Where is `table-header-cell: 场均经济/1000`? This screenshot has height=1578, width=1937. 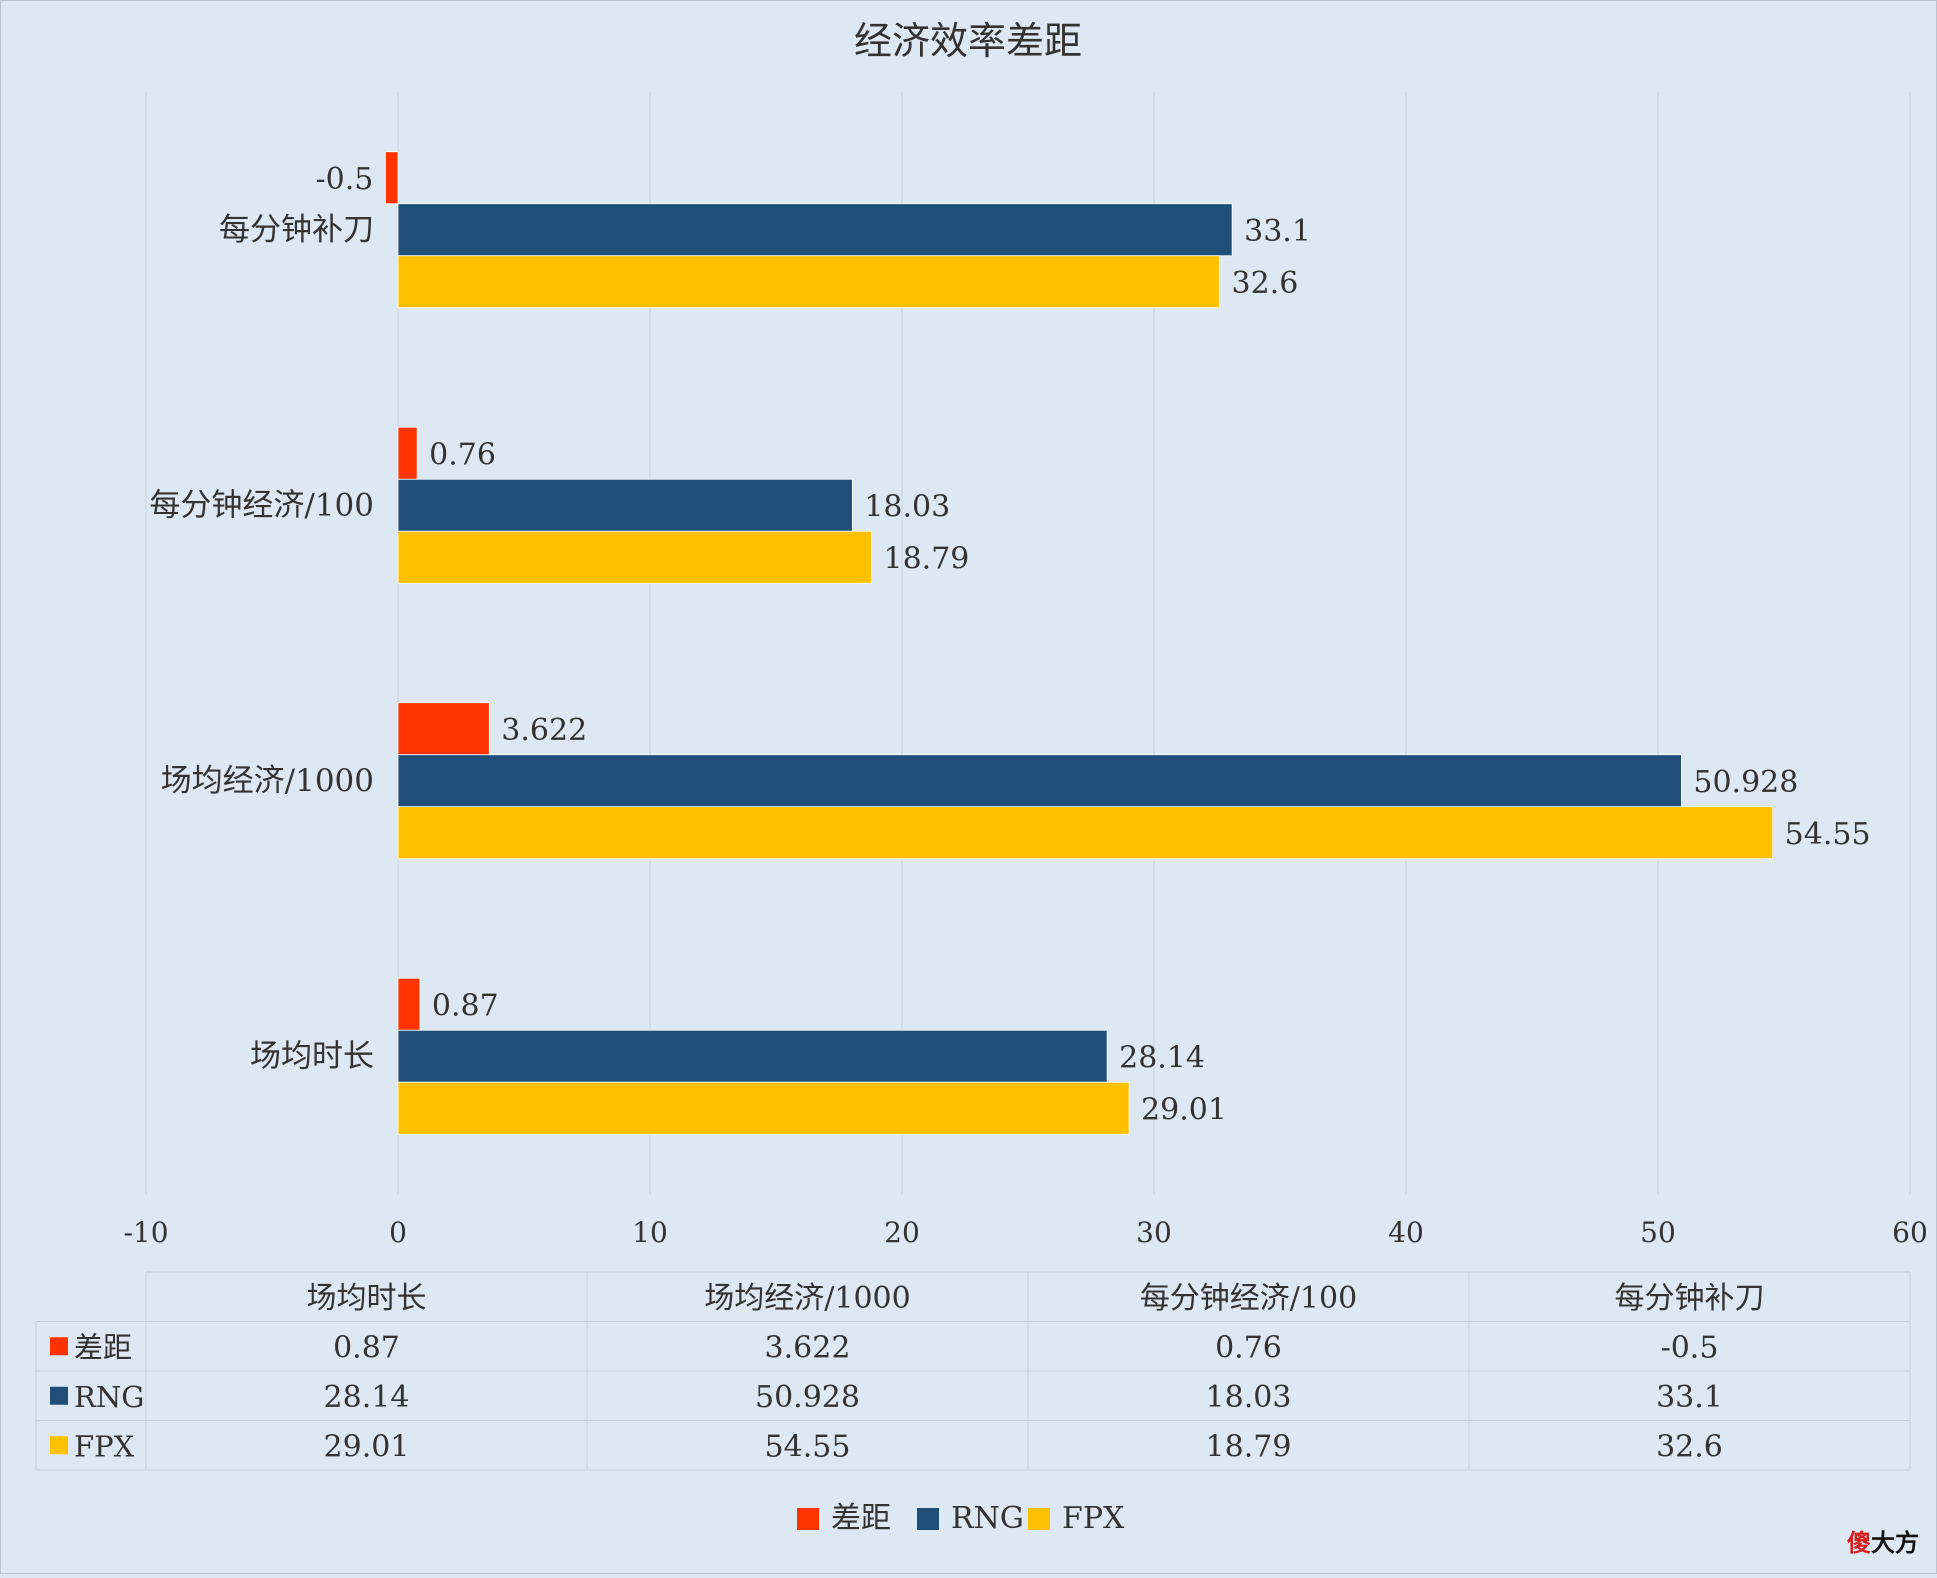 table-header-cell: 场均经济/1000 is located at coordinates (807, 1298).